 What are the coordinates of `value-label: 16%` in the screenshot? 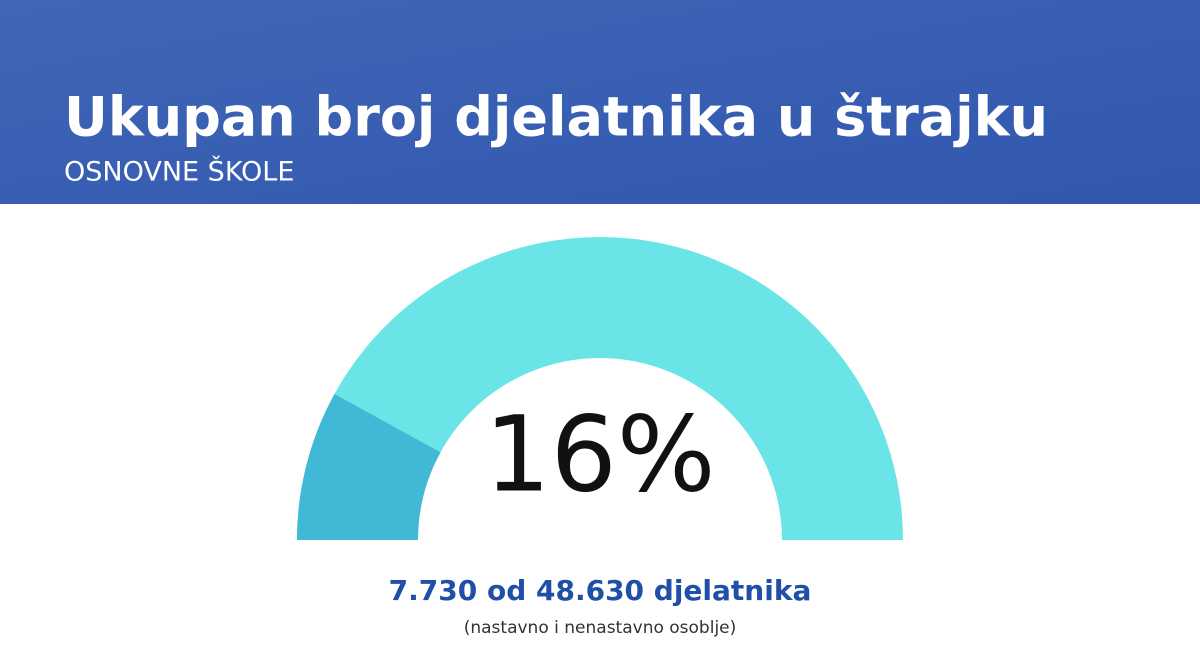 It's located at (599, 454).